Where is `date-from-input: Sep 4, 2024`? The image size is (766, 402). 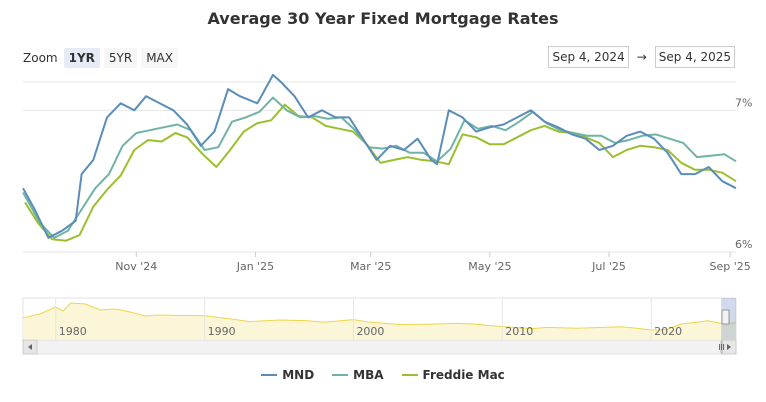 date-from-input: Sep 4, 2024 is located at coordinates (588, 57).